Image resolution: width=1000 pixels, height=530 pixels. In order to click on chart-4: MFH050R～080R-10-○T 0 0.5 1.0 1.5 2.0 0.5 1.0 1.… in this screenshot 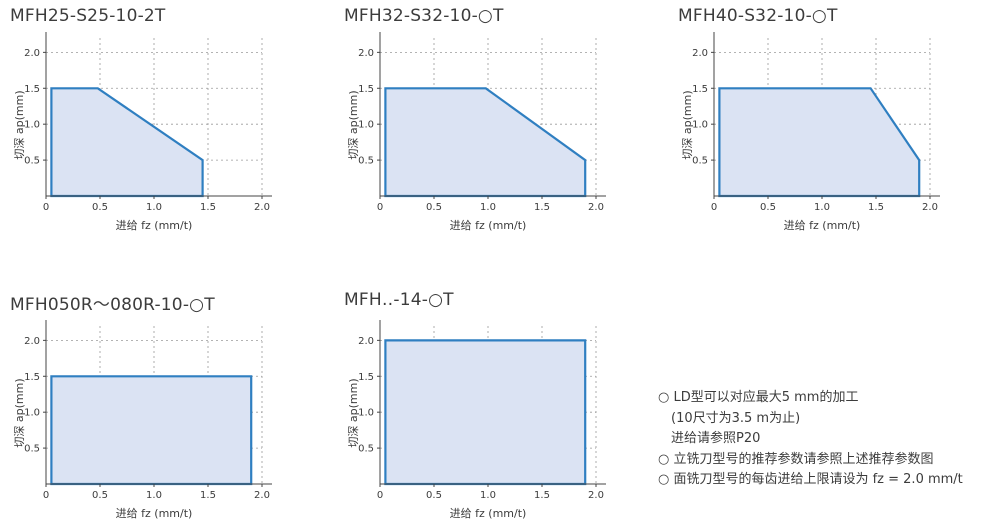, I will do `click(165, 407)`.